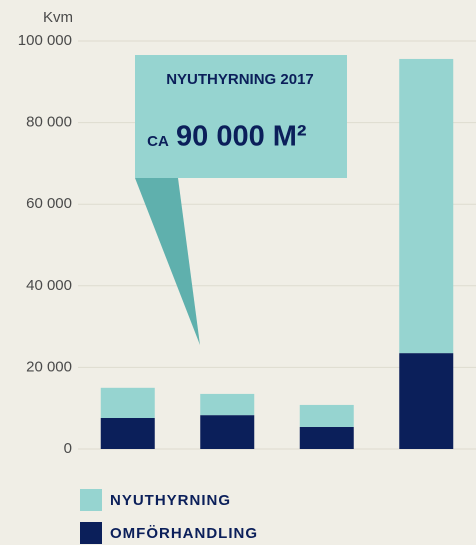  Describe the element at coordinates (49, 122) in the screenshot. I see `y-tick-label: 80 000` at that location.